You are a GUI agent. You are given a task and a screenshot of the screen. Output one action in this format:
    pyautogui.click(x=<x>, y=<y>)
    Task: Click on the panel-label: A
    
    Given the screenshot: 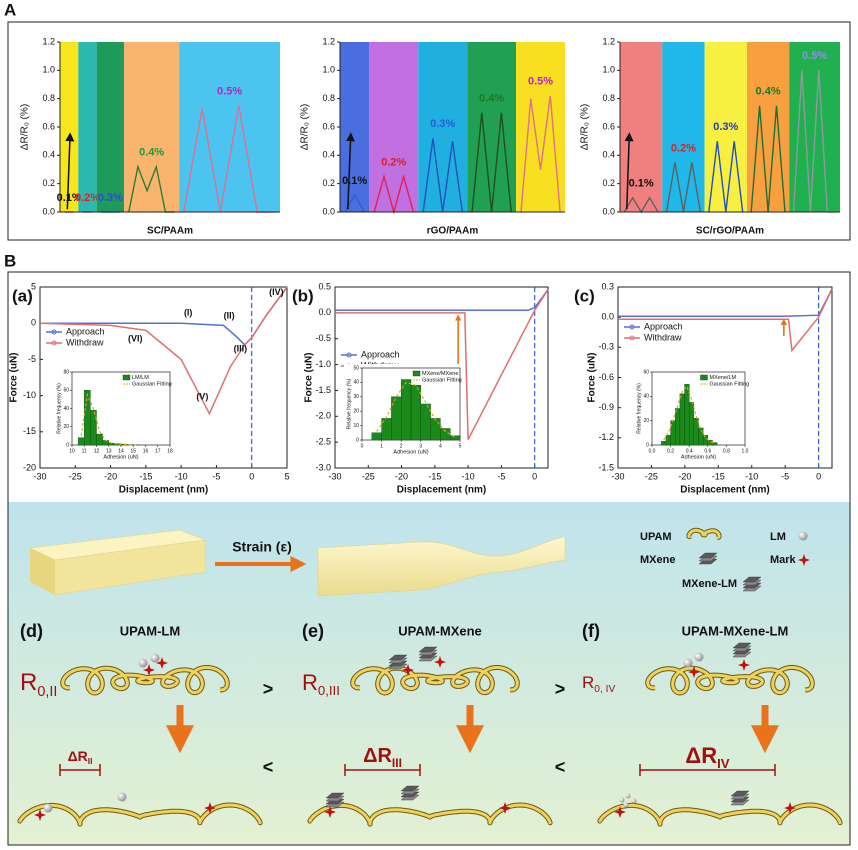 What is the action you would take?
    pyautogui.click(x=10, y=9)
    